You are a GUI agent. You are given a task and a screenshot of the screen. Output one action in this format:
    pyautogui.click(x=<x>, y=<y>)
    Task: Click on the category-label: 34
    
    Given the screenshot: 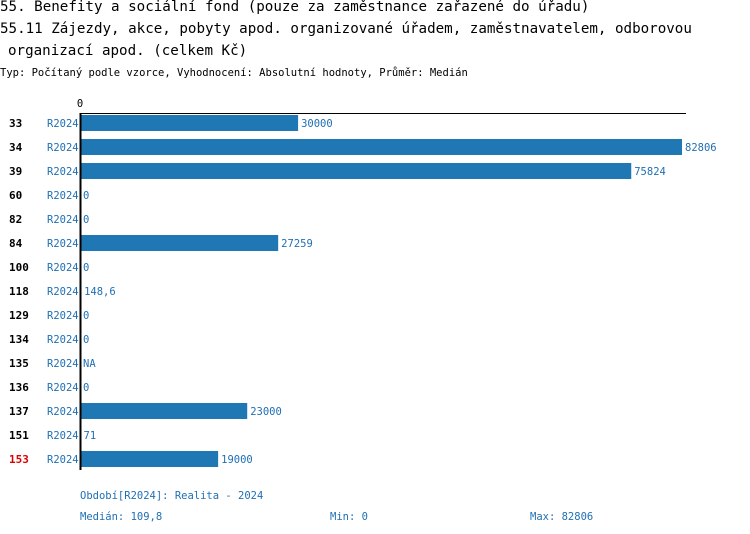 What is the action you would take?
    pyautogui.click(x=16, y=147)
    